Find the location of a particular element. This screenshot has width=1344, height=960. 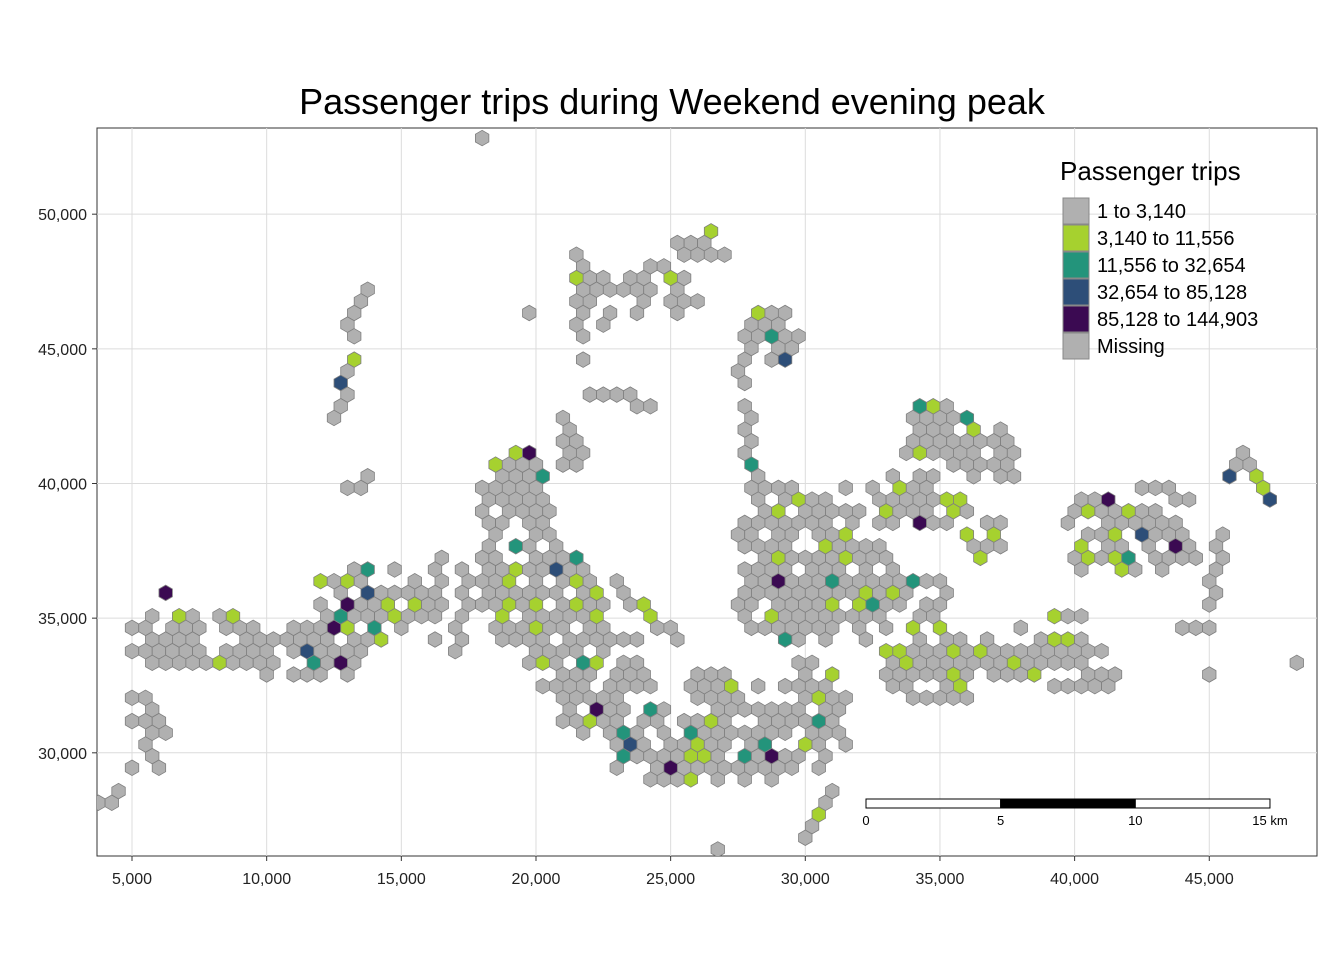

y-tick-label: 50,000 is located at coordinates (62, 215).